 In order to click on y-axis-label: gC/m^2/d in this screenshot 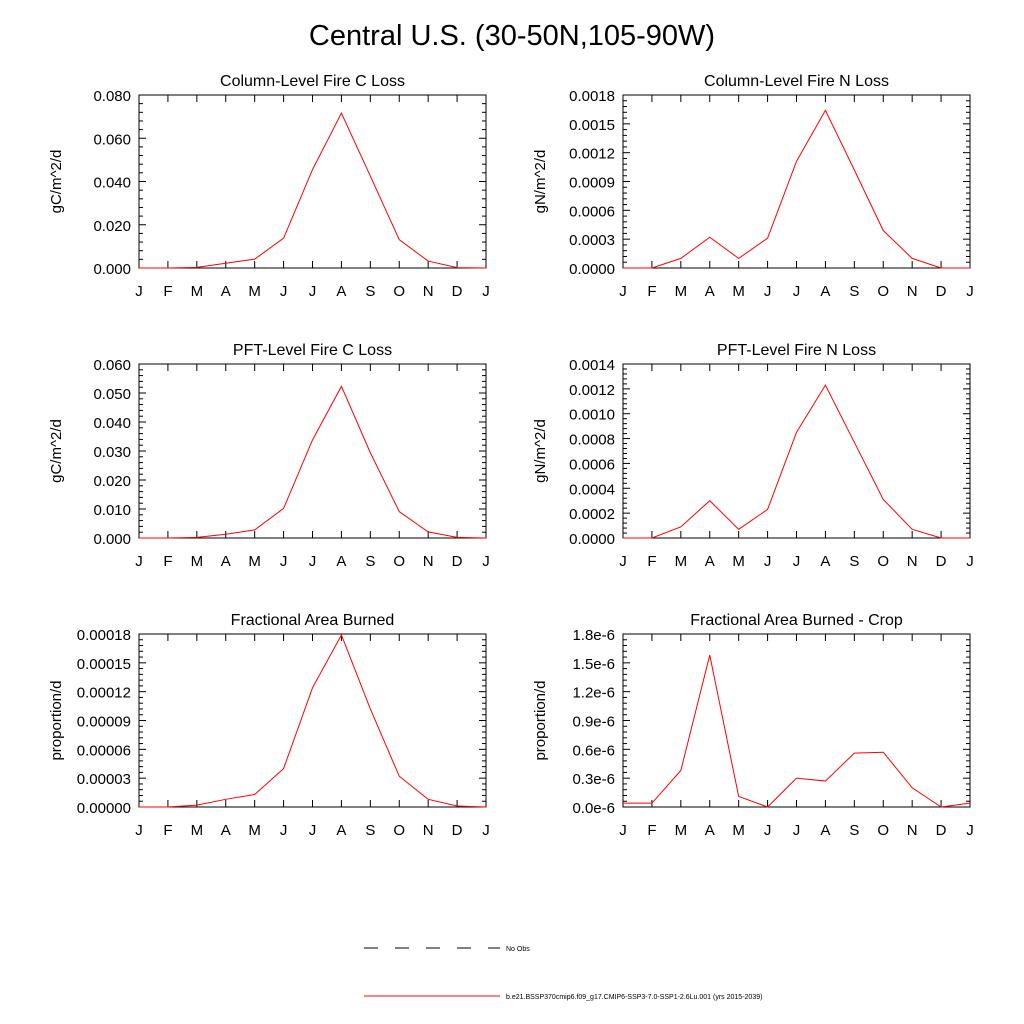, I will do `click(56, 451)`.